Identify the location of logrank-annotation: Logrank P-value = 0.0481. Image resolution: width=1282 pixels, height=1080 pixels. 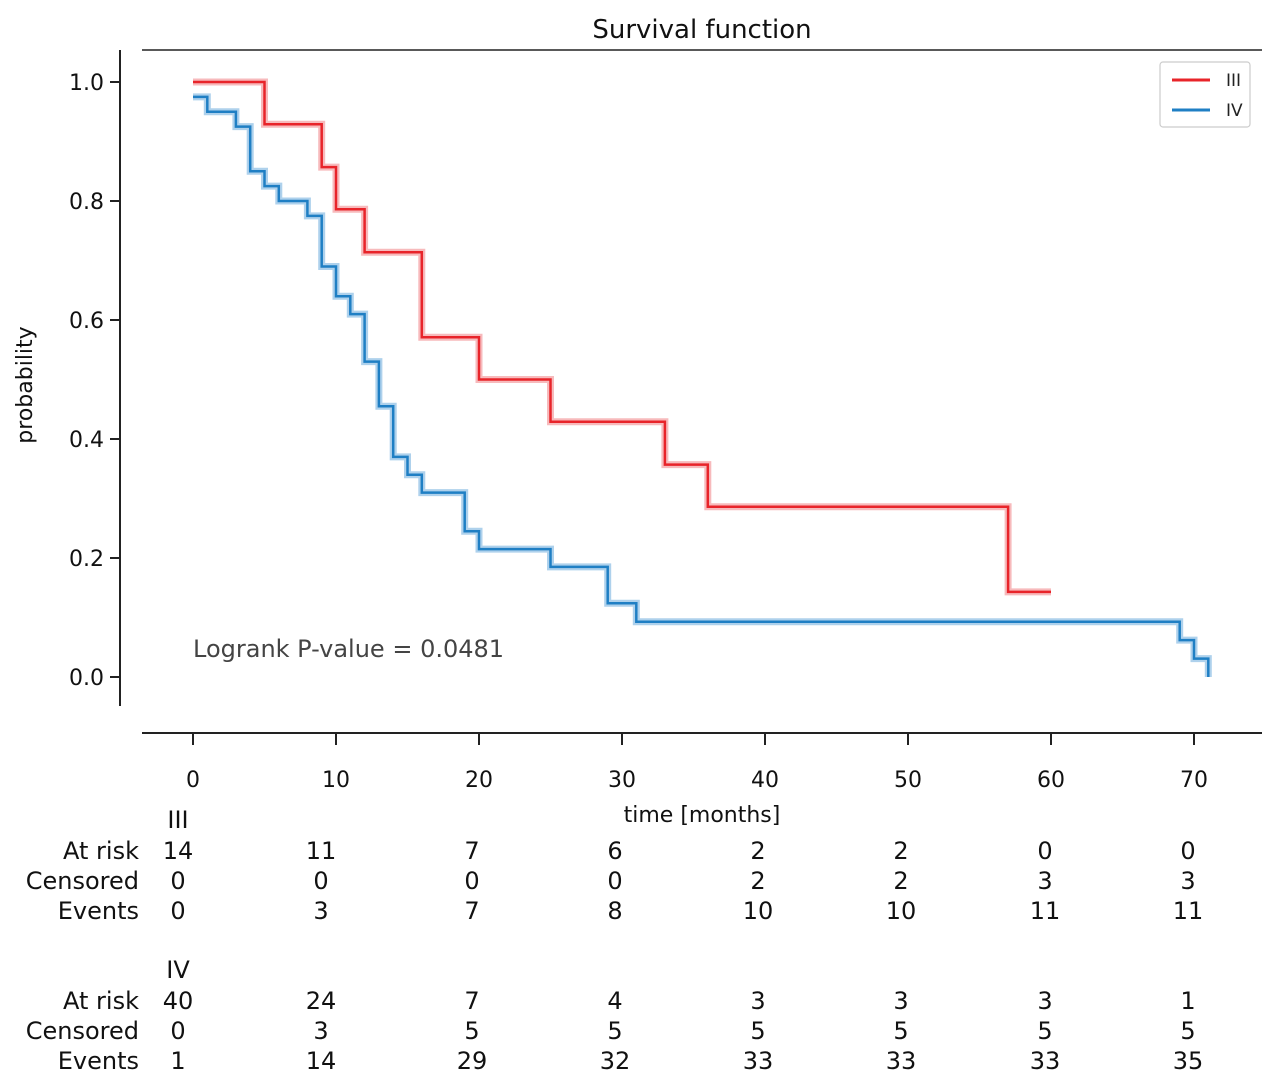
(348, 649).